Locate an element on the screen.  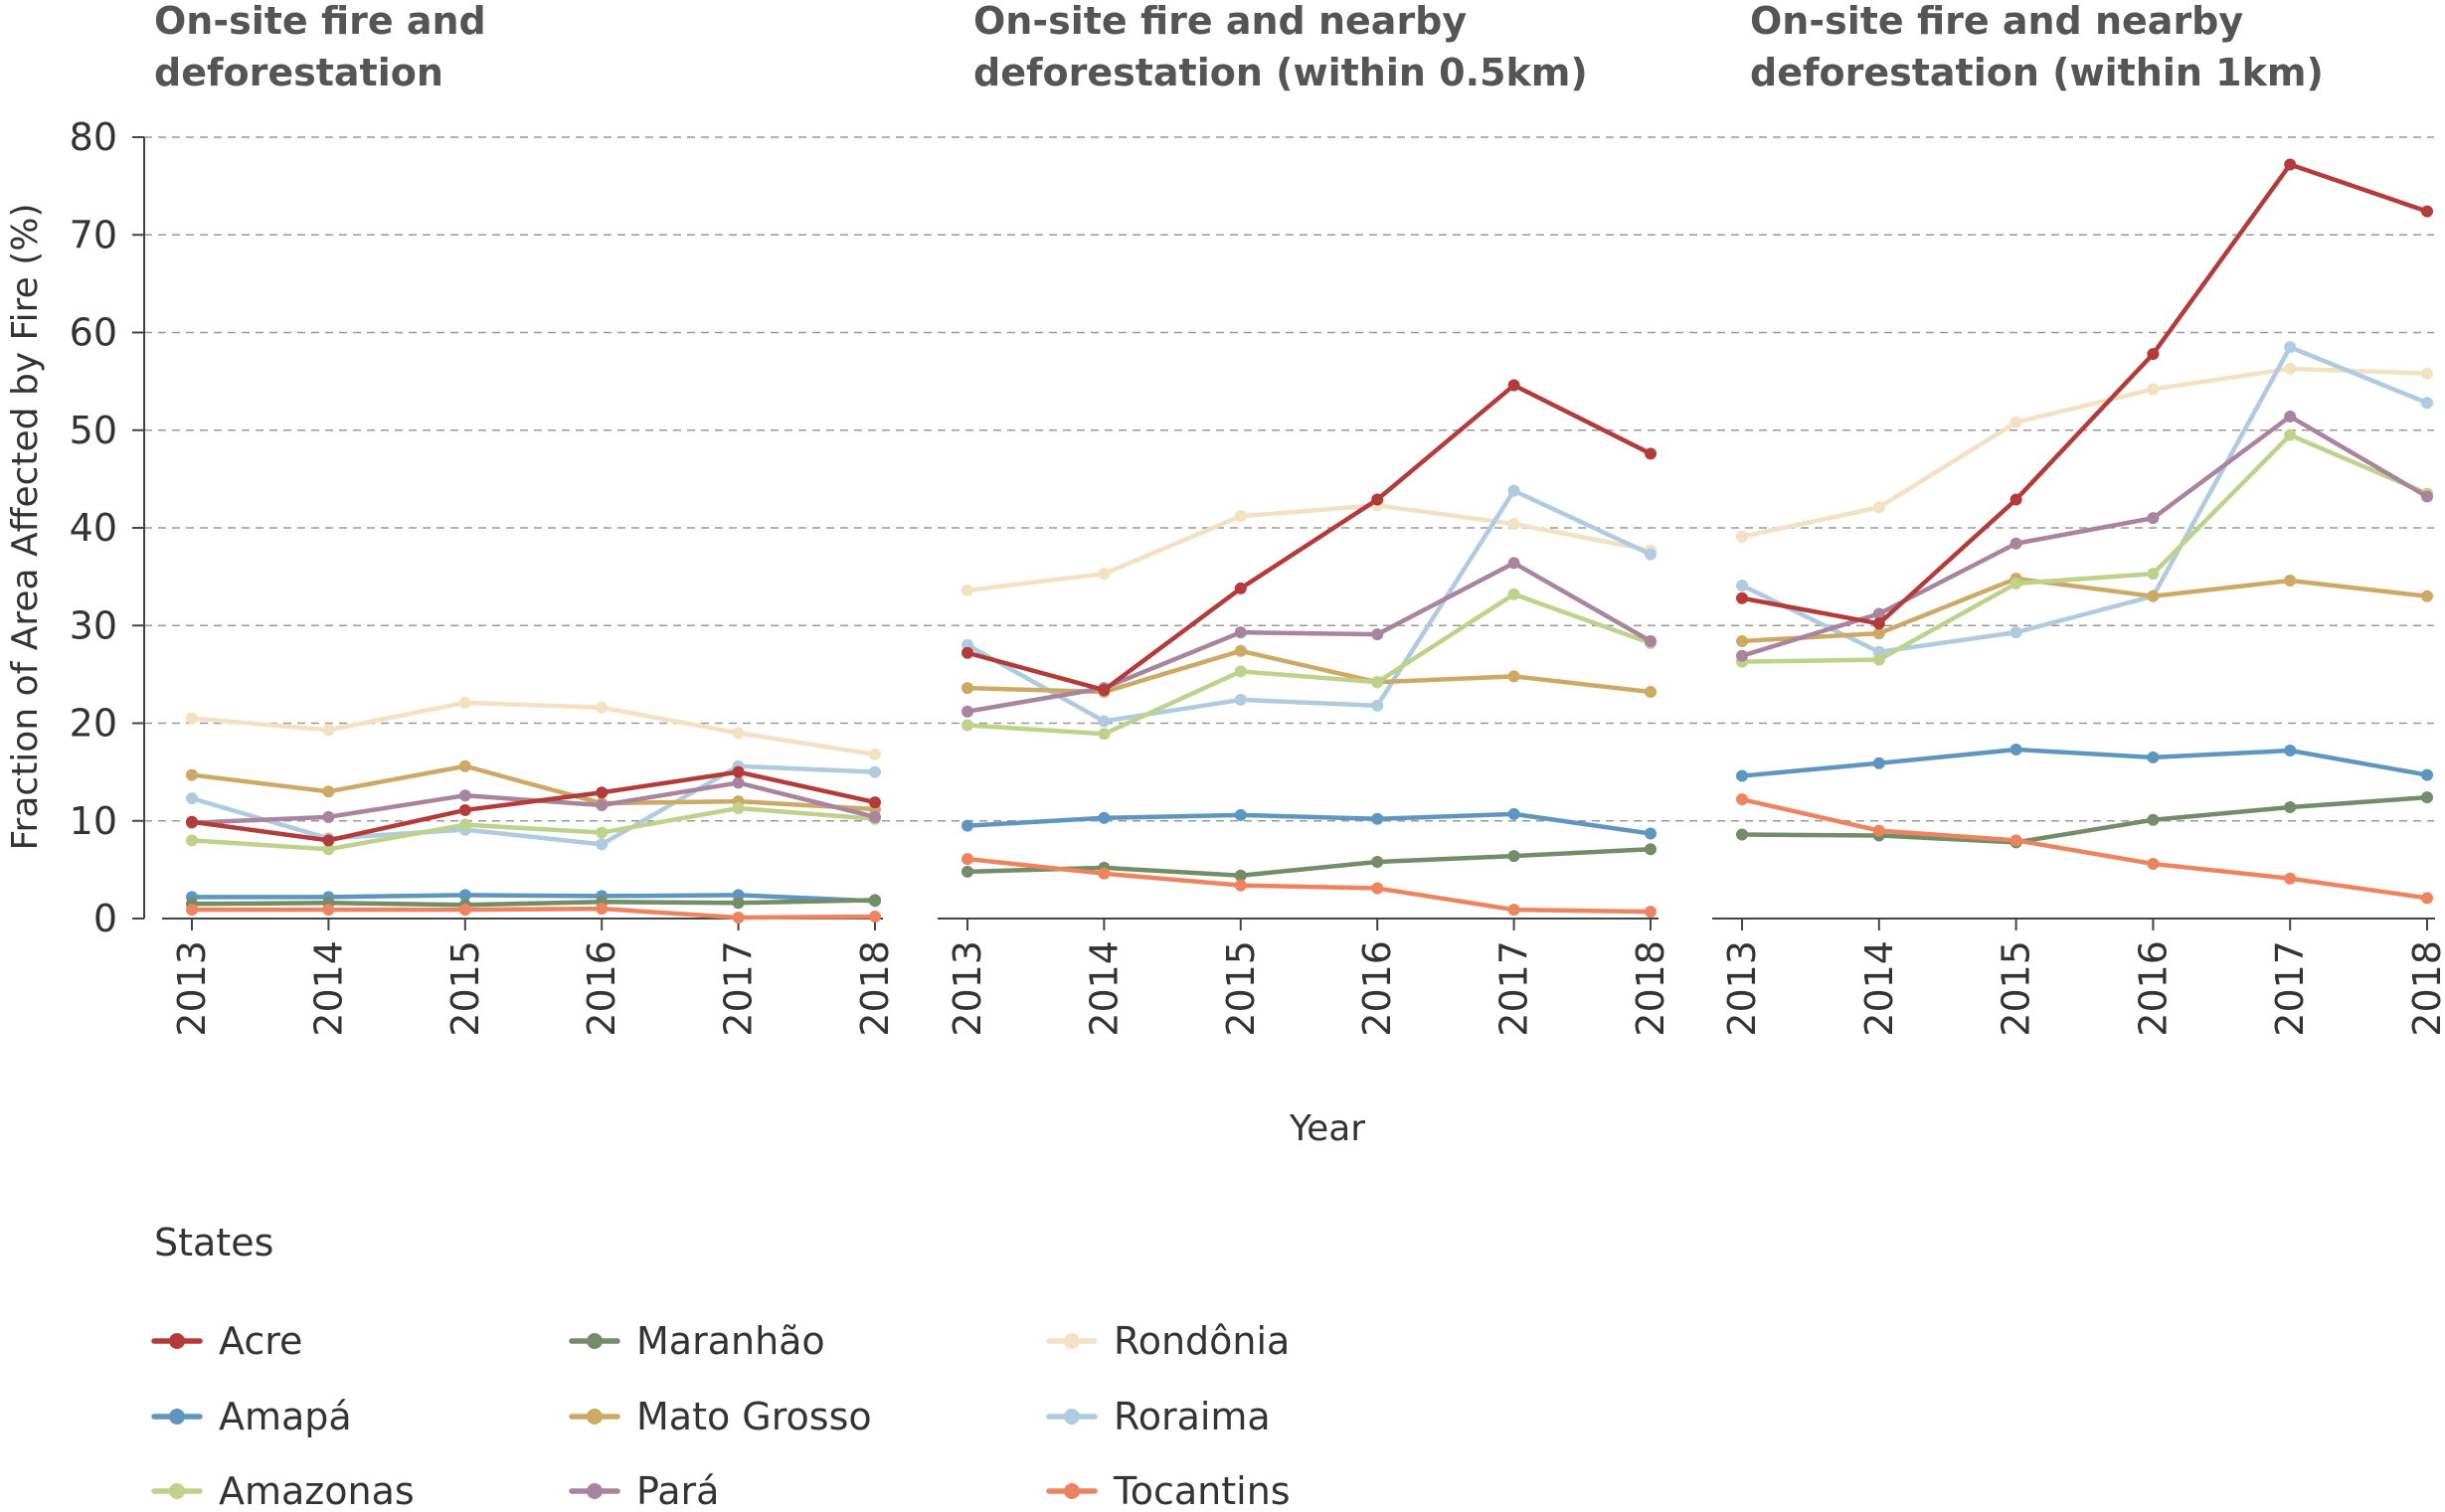
panel-title-line: On-site fire and nearby is located at coordinates (1220, 21).